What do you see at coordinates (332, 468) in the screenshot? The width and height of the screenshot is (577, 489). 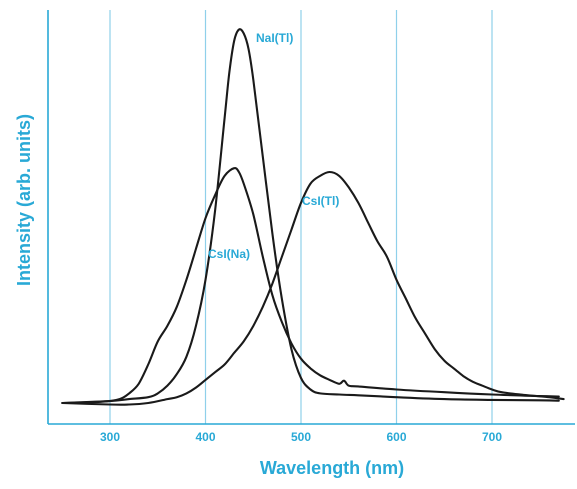 I see `x-axis-title: Wavelength (nm)` at bounding box center [332, 468].